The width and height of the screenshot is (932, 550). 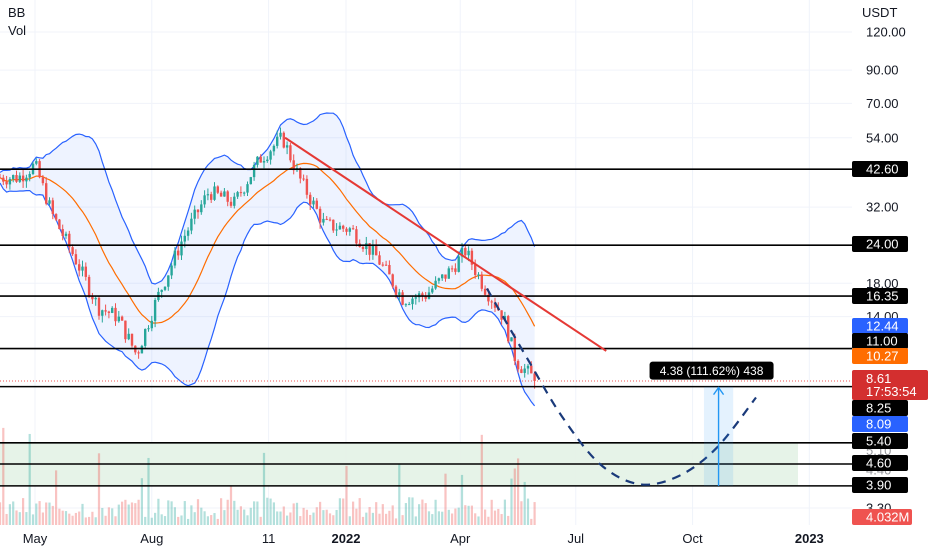 What do you see at coordinates (890, 384) in the screenshot?
I see `last-price-tag` at bounding box center [890, 384].